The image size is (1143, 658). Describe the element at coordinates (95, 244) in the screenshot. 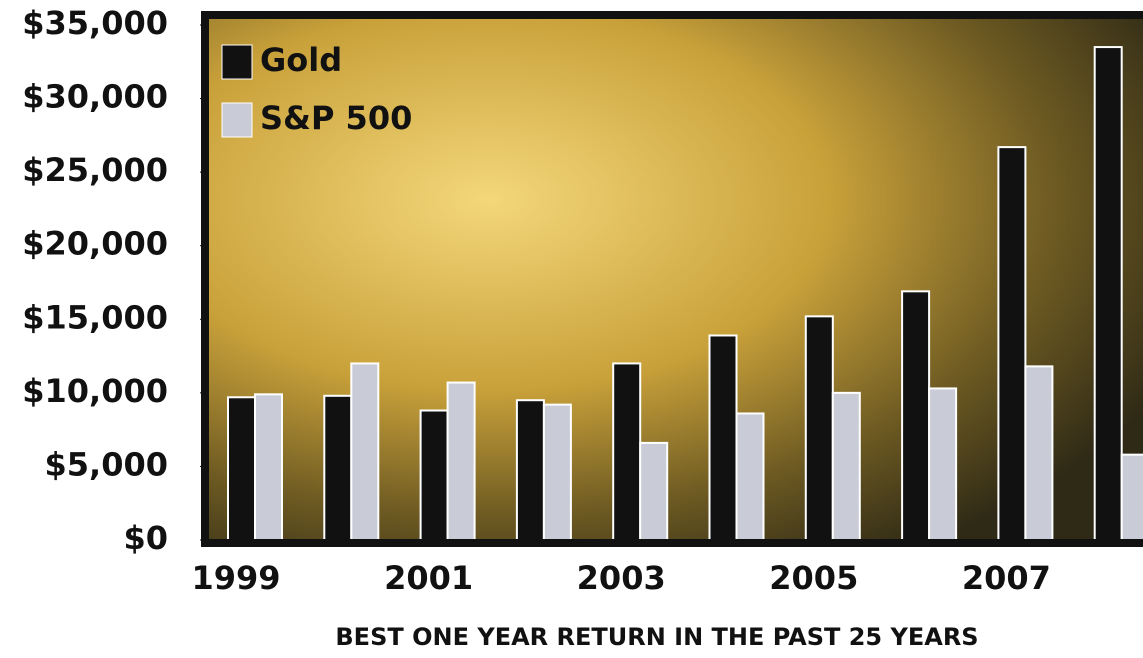

I see `y-tick-label: $20,000` at that location.